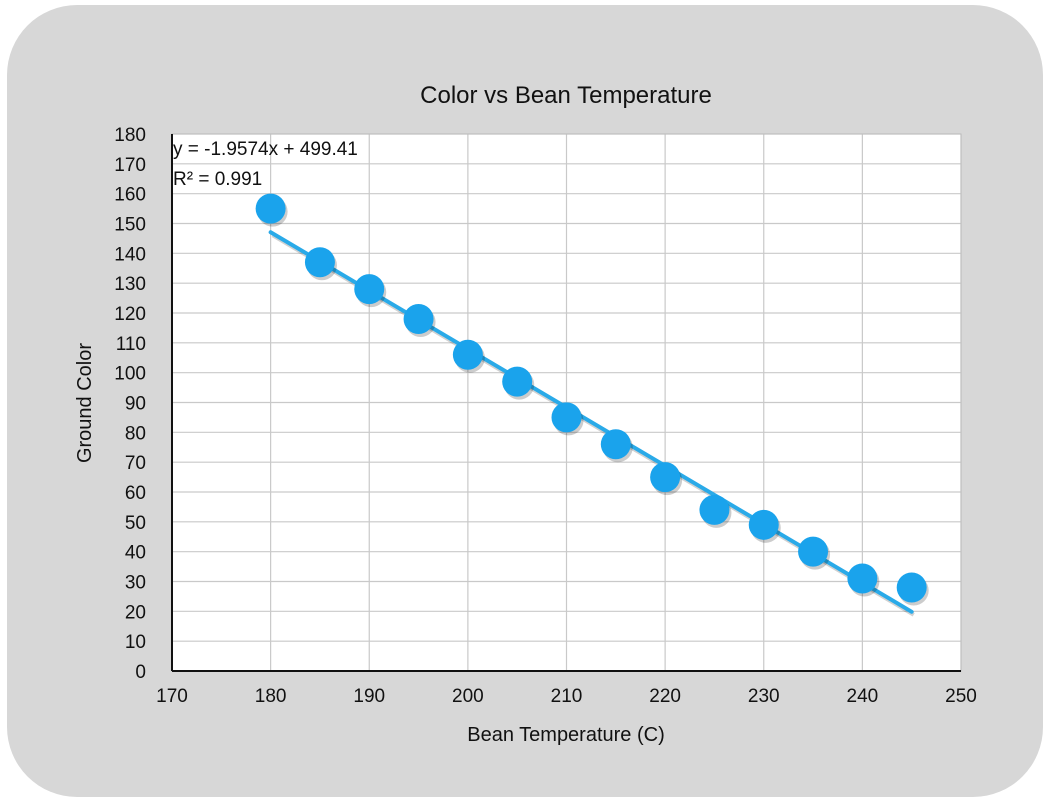  What do you see at coordinates (135, 583) in the screenshot?
I see `y-tick-label: 30` at bounding box center [135, 583].